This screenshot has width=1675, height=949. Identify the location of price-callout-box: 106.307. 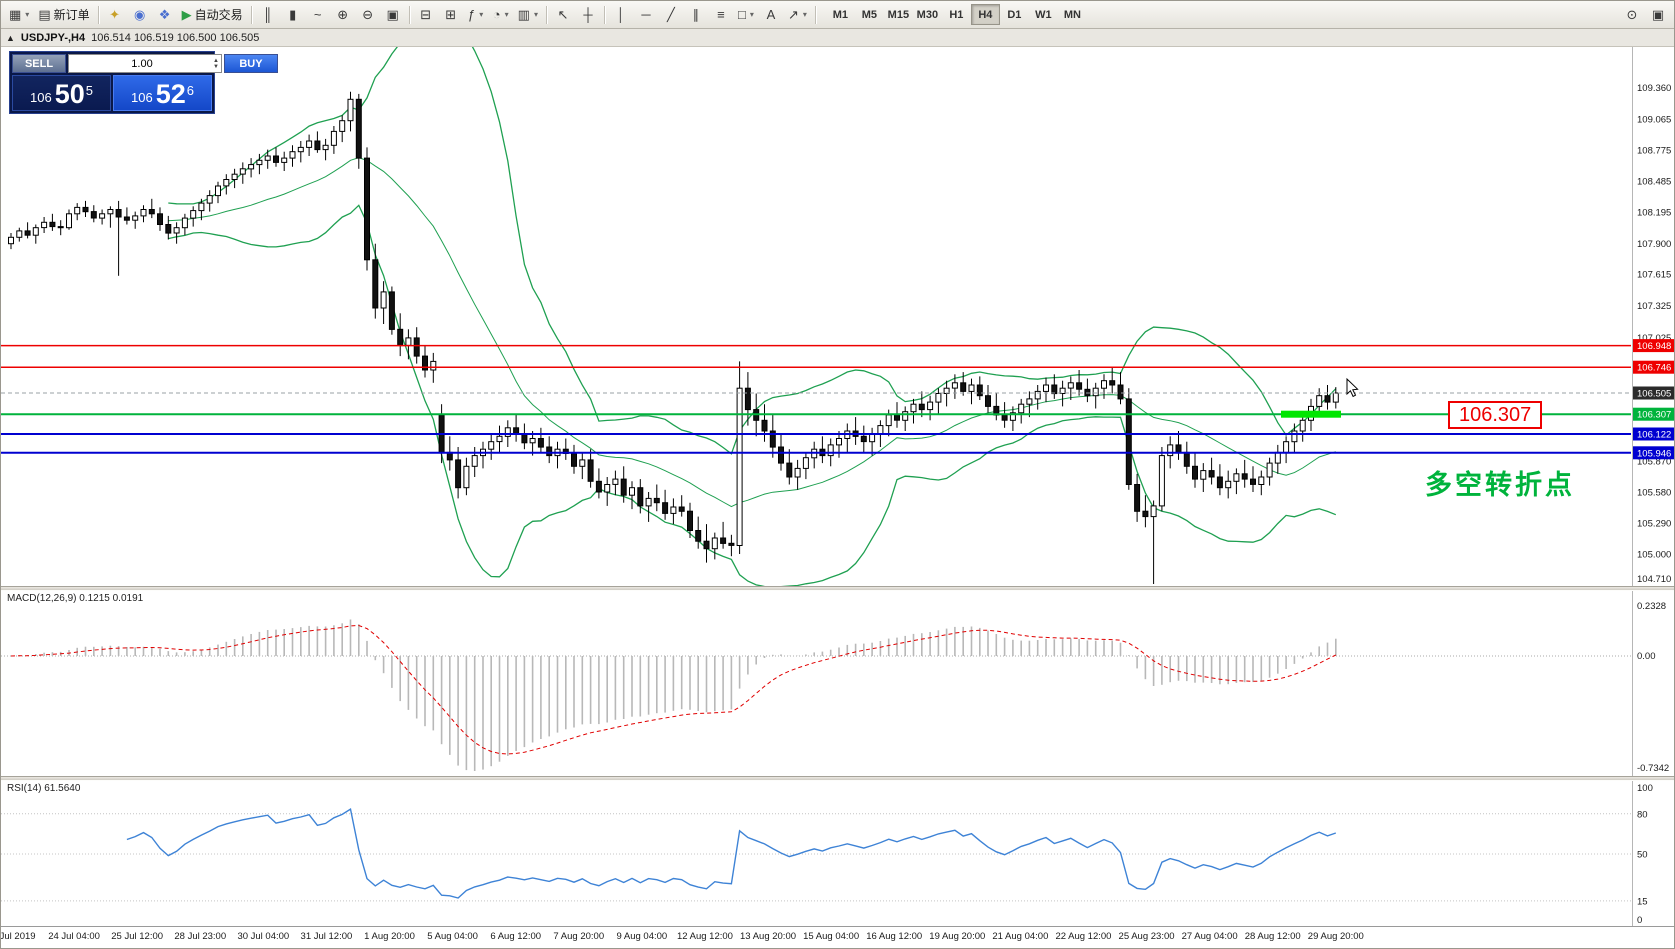
(1495, 415).